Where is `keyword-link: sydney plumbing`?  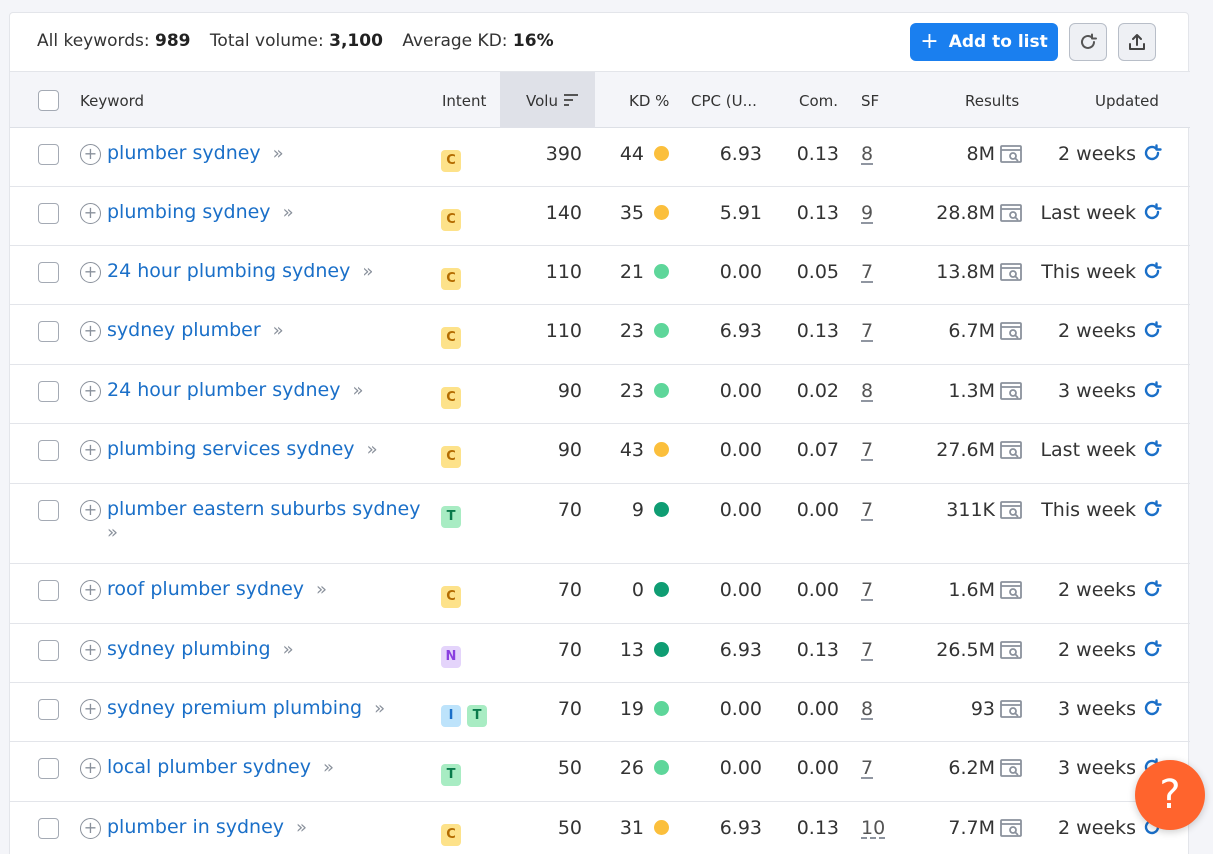 keyword-link: sydney plumbing is located at coordinates (189, 649).